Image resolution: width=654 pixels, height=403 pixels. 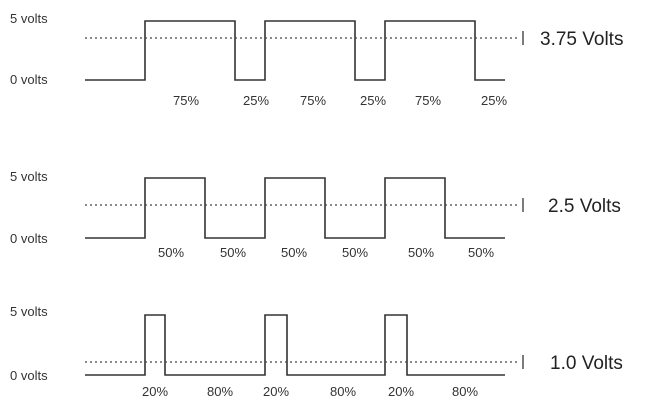 I want to click on average-voltage-label: 3.75 Volts, so click(x=581, y=39).